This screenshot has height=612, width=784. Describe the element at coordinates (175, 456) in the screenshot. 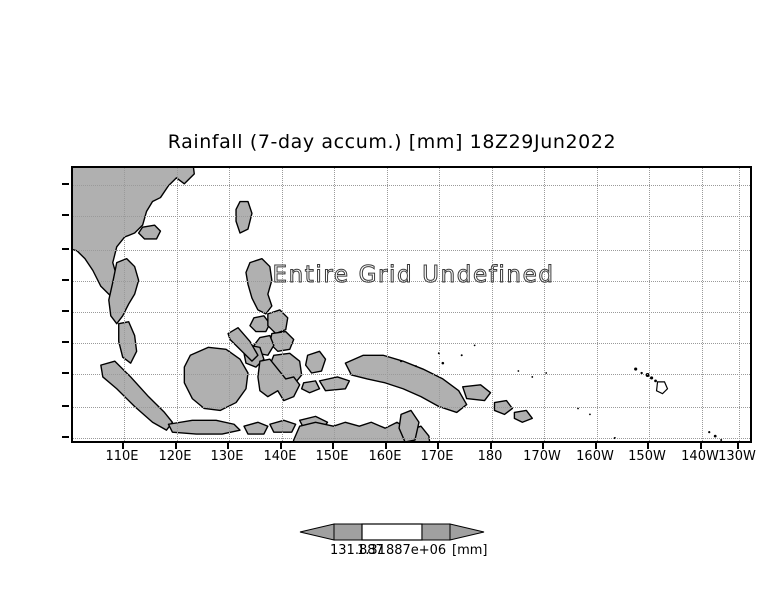

I see `x-tick-label: 120E` at that location.